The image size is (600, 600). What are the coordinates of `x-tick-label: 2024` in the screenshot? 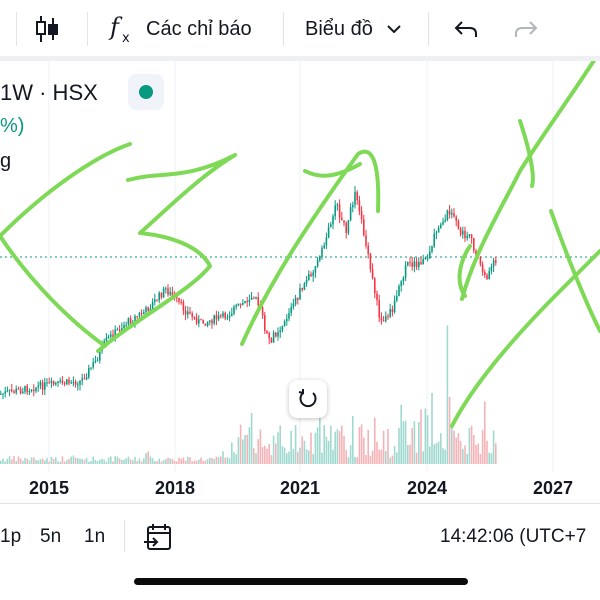 It's located at (427, 488).